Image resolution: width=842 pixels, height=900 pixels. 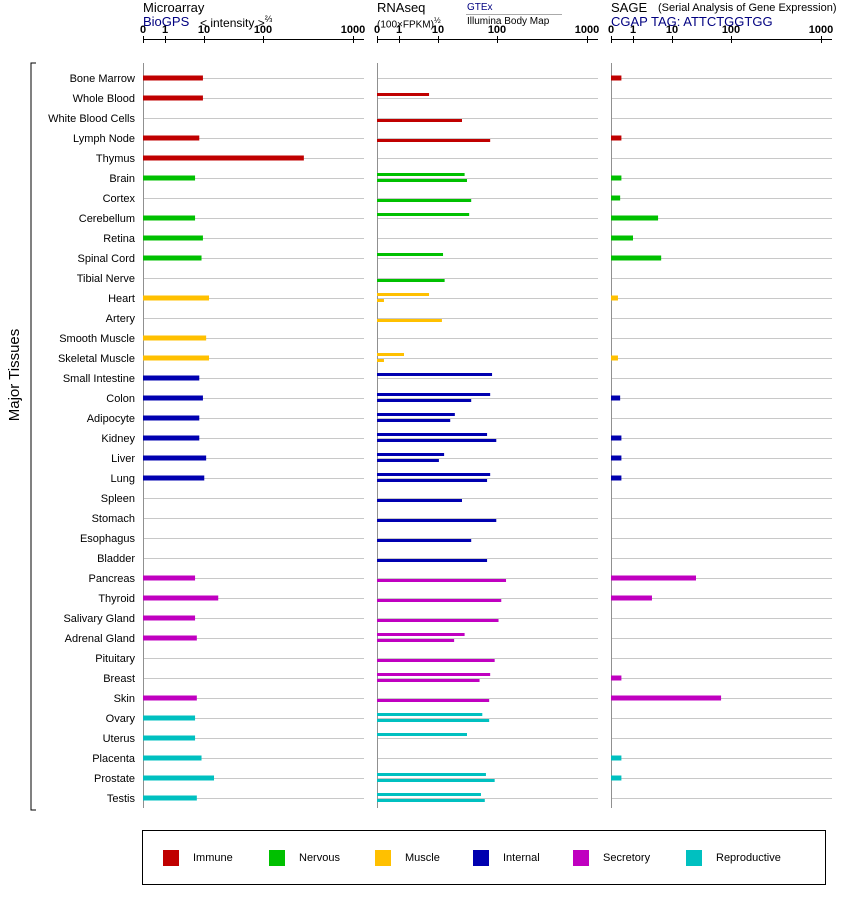 I want to click on sage-tag: CGAP TAG: ATTCTGGTGG, so click(x=692, y=21).